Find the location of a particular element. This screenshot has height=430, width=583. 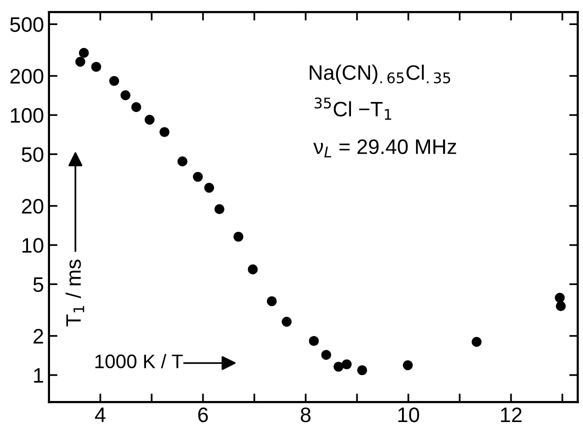

annotation: Na(CN)$_{.65}$Cl$_{.35}$ is located at coordinates (380, 74).